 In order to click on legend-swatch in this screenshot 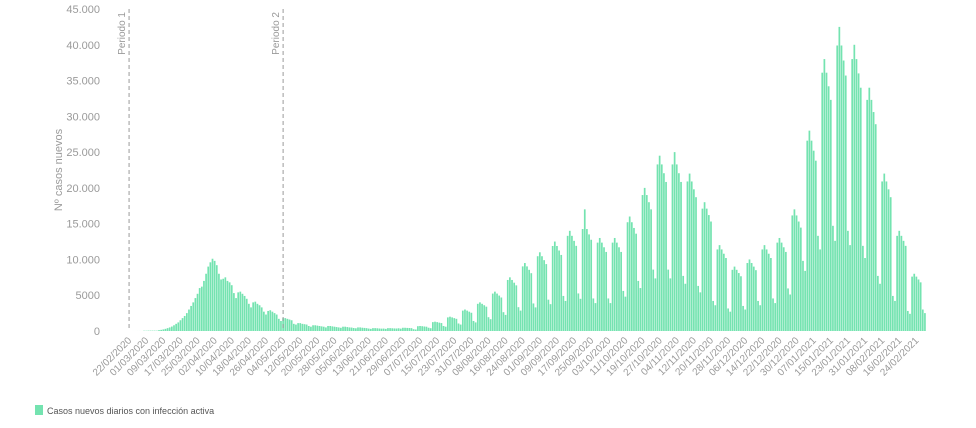, I will do `click(39, 410)`.